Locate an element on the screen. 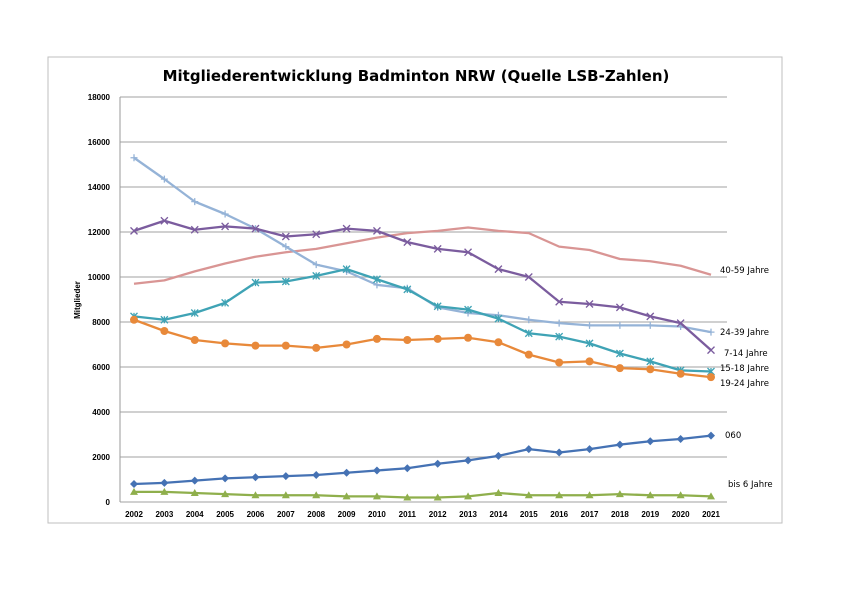 This screenshot has width=842, height=595. y-tick-label: 12000 is located at coordinates (99, 232).